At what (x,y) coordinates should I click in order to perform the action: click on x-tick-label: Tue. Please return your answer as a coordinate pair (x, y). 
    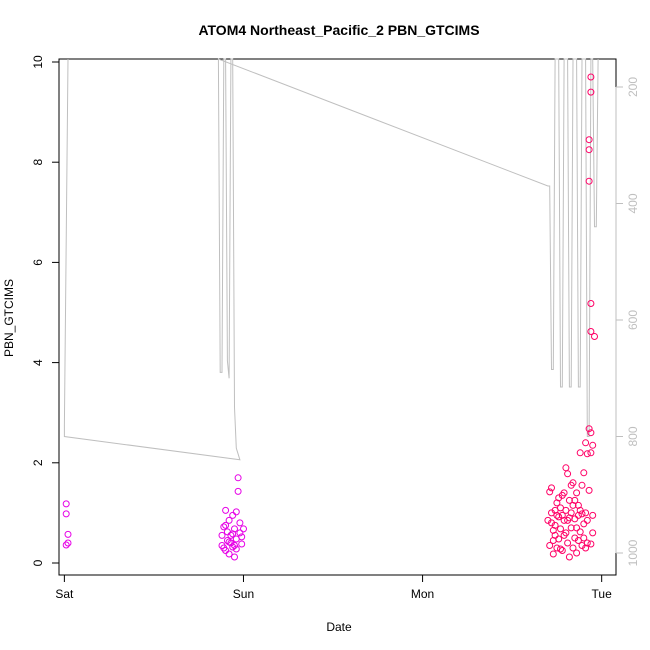
    Looking at the image, I should click on (602, 594).